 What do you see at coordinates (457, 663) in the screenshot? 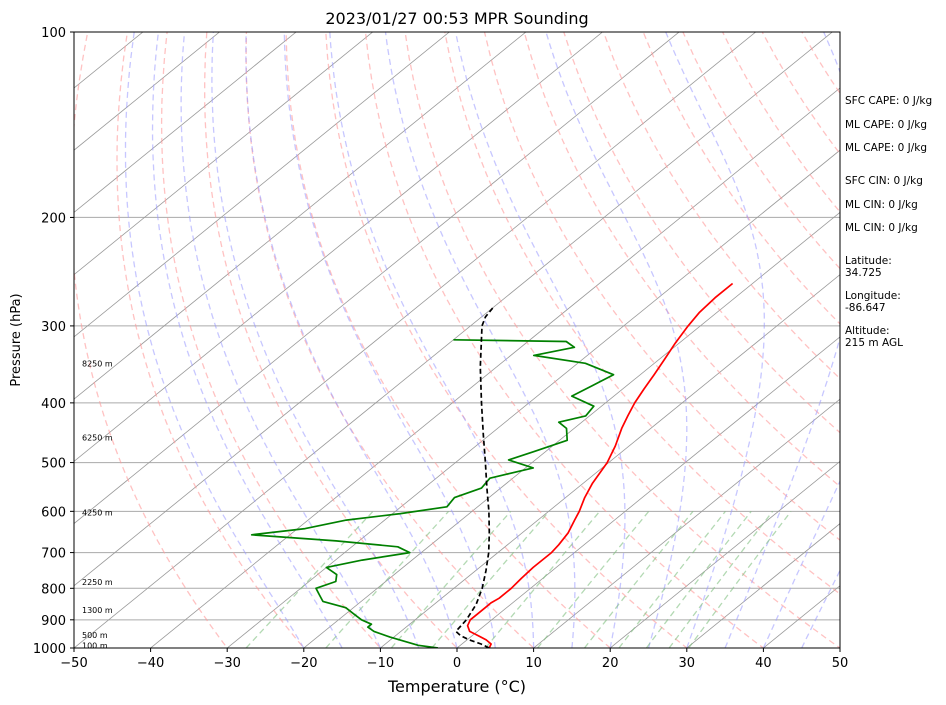
I see `x-tick-label: 0` at bounding box center [457, 663].